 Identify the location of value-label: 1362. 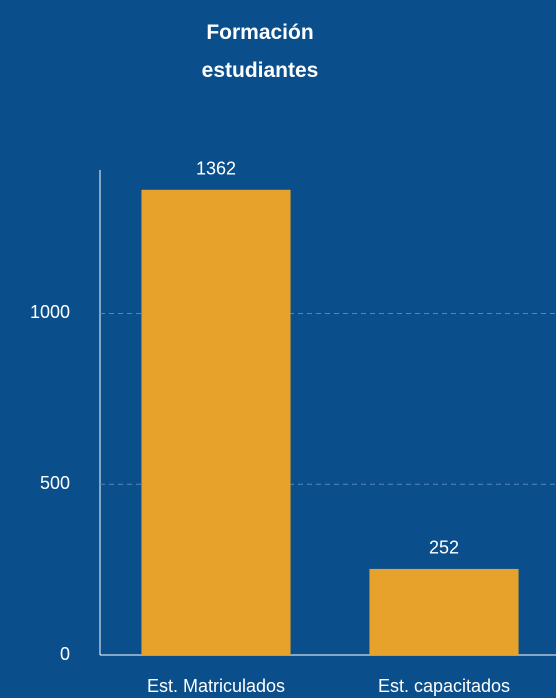
(216, 169).